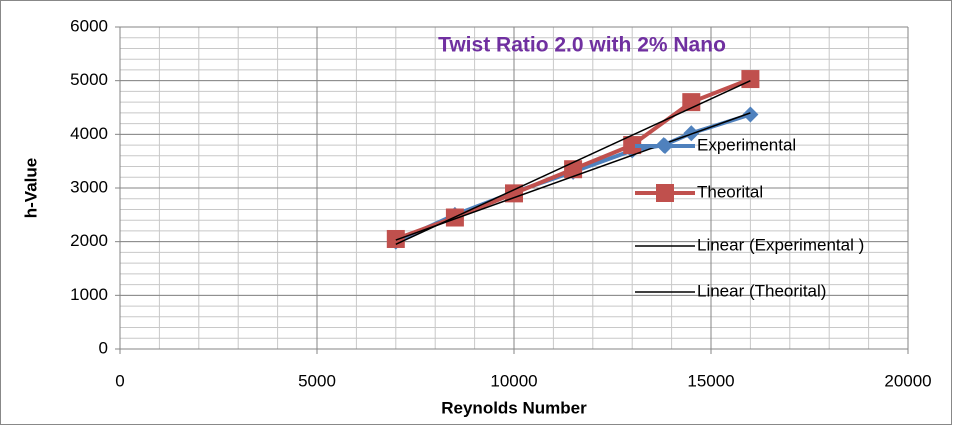 The height and width of the screenshot is (426, 953). What do you see at coordinates (89, 133) in the screenshot?
I see `y-tick-label: 4000` at bounding box center [89, 133].